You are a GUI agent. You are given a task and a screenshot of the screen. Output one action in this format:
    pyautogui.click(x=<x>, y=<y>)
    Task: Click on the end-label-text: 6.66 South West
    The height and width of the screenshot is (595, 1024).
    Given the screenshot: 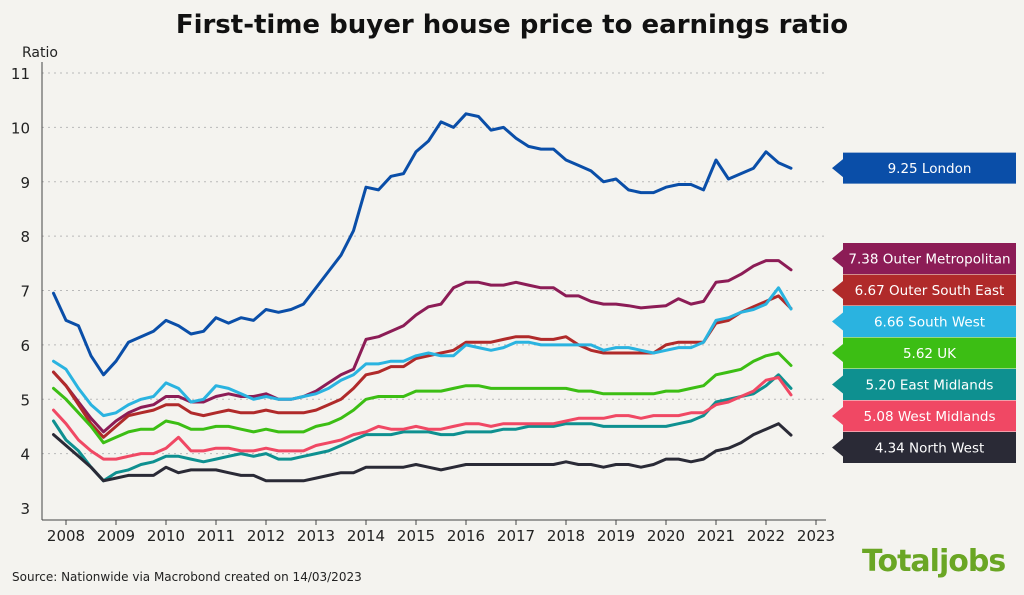 What is the action you would take?
    pyautogui.click(x=929, y=323)
    